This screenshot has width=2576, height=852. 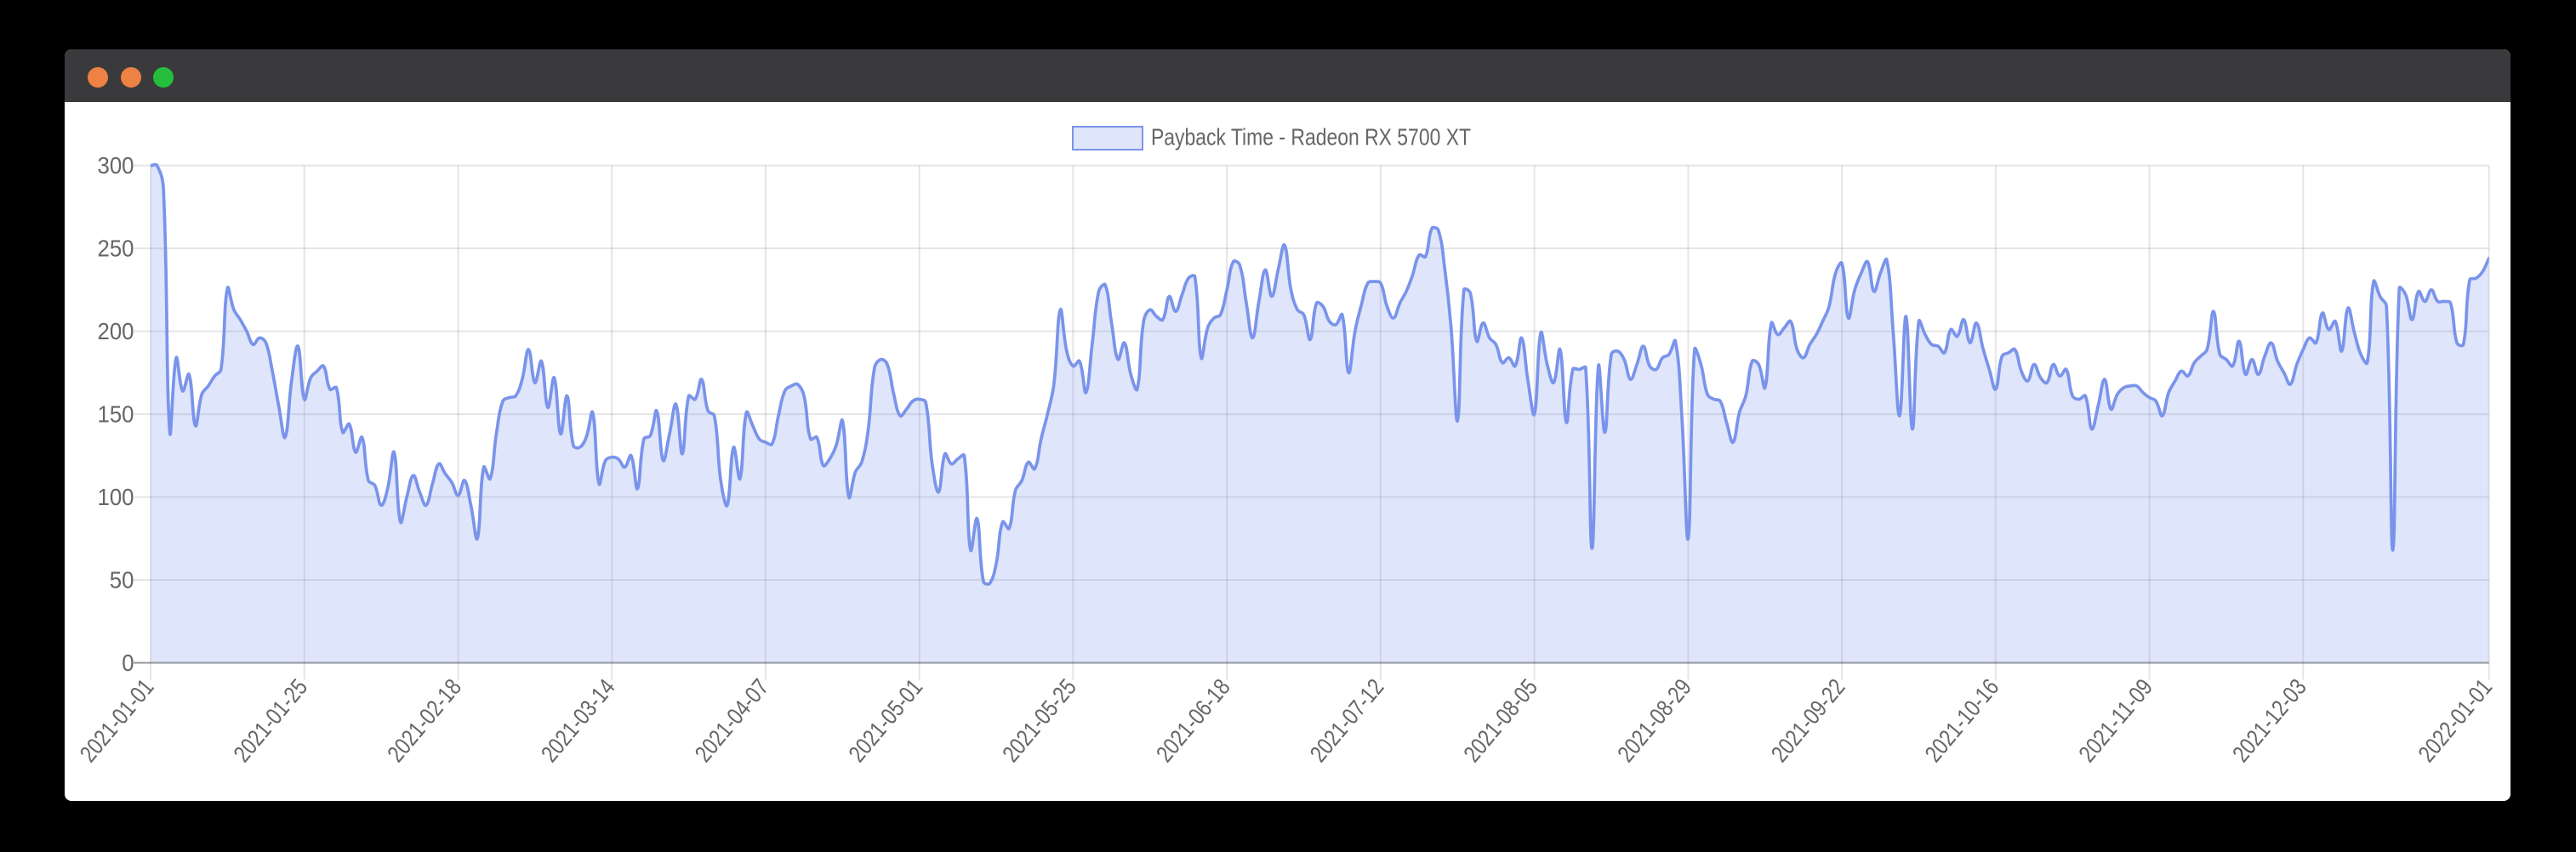 What do you see at coordinates (1961, 720) in the screenshot?
I see `svg-text: 2021-10-16` at bounding box center [1961, 720].